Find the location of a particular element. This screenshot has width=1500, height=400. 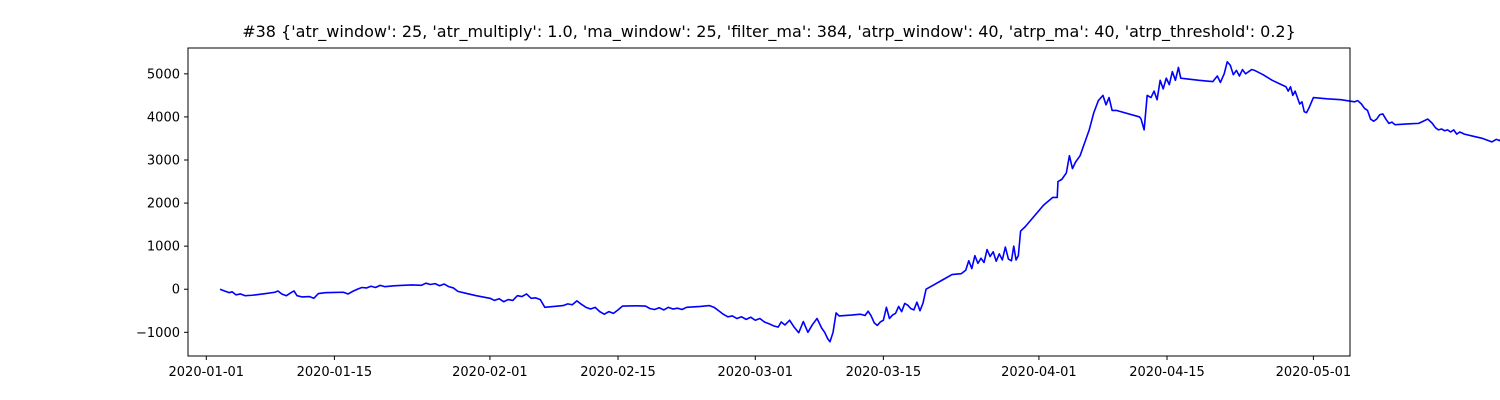

y-tick-label-1: 0 is located at coordinates (176, 290).